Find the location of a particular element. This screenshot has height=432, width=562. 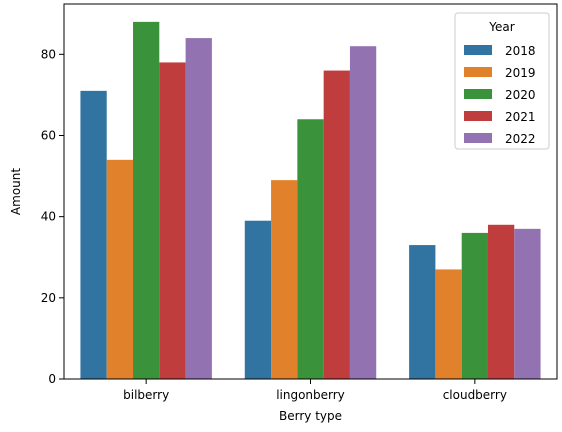

legend-swatch-2020 is located at coordinates (478, 94).